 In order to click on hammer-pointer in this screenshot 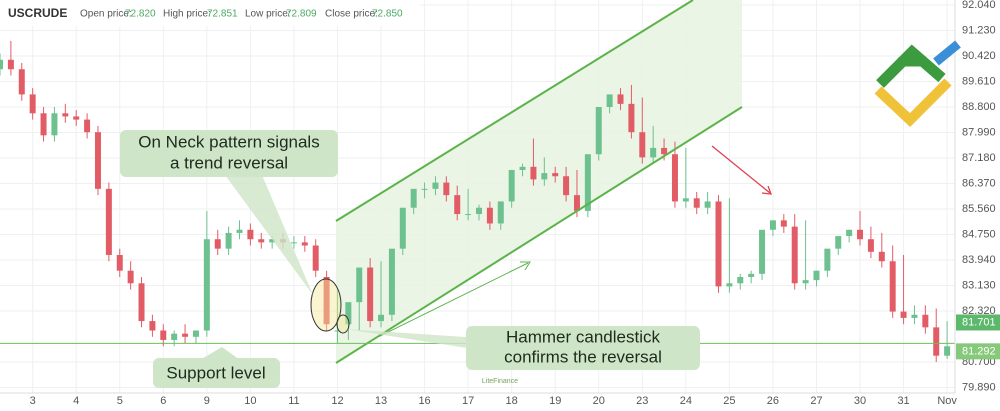, I will do `click(412, 339)`.